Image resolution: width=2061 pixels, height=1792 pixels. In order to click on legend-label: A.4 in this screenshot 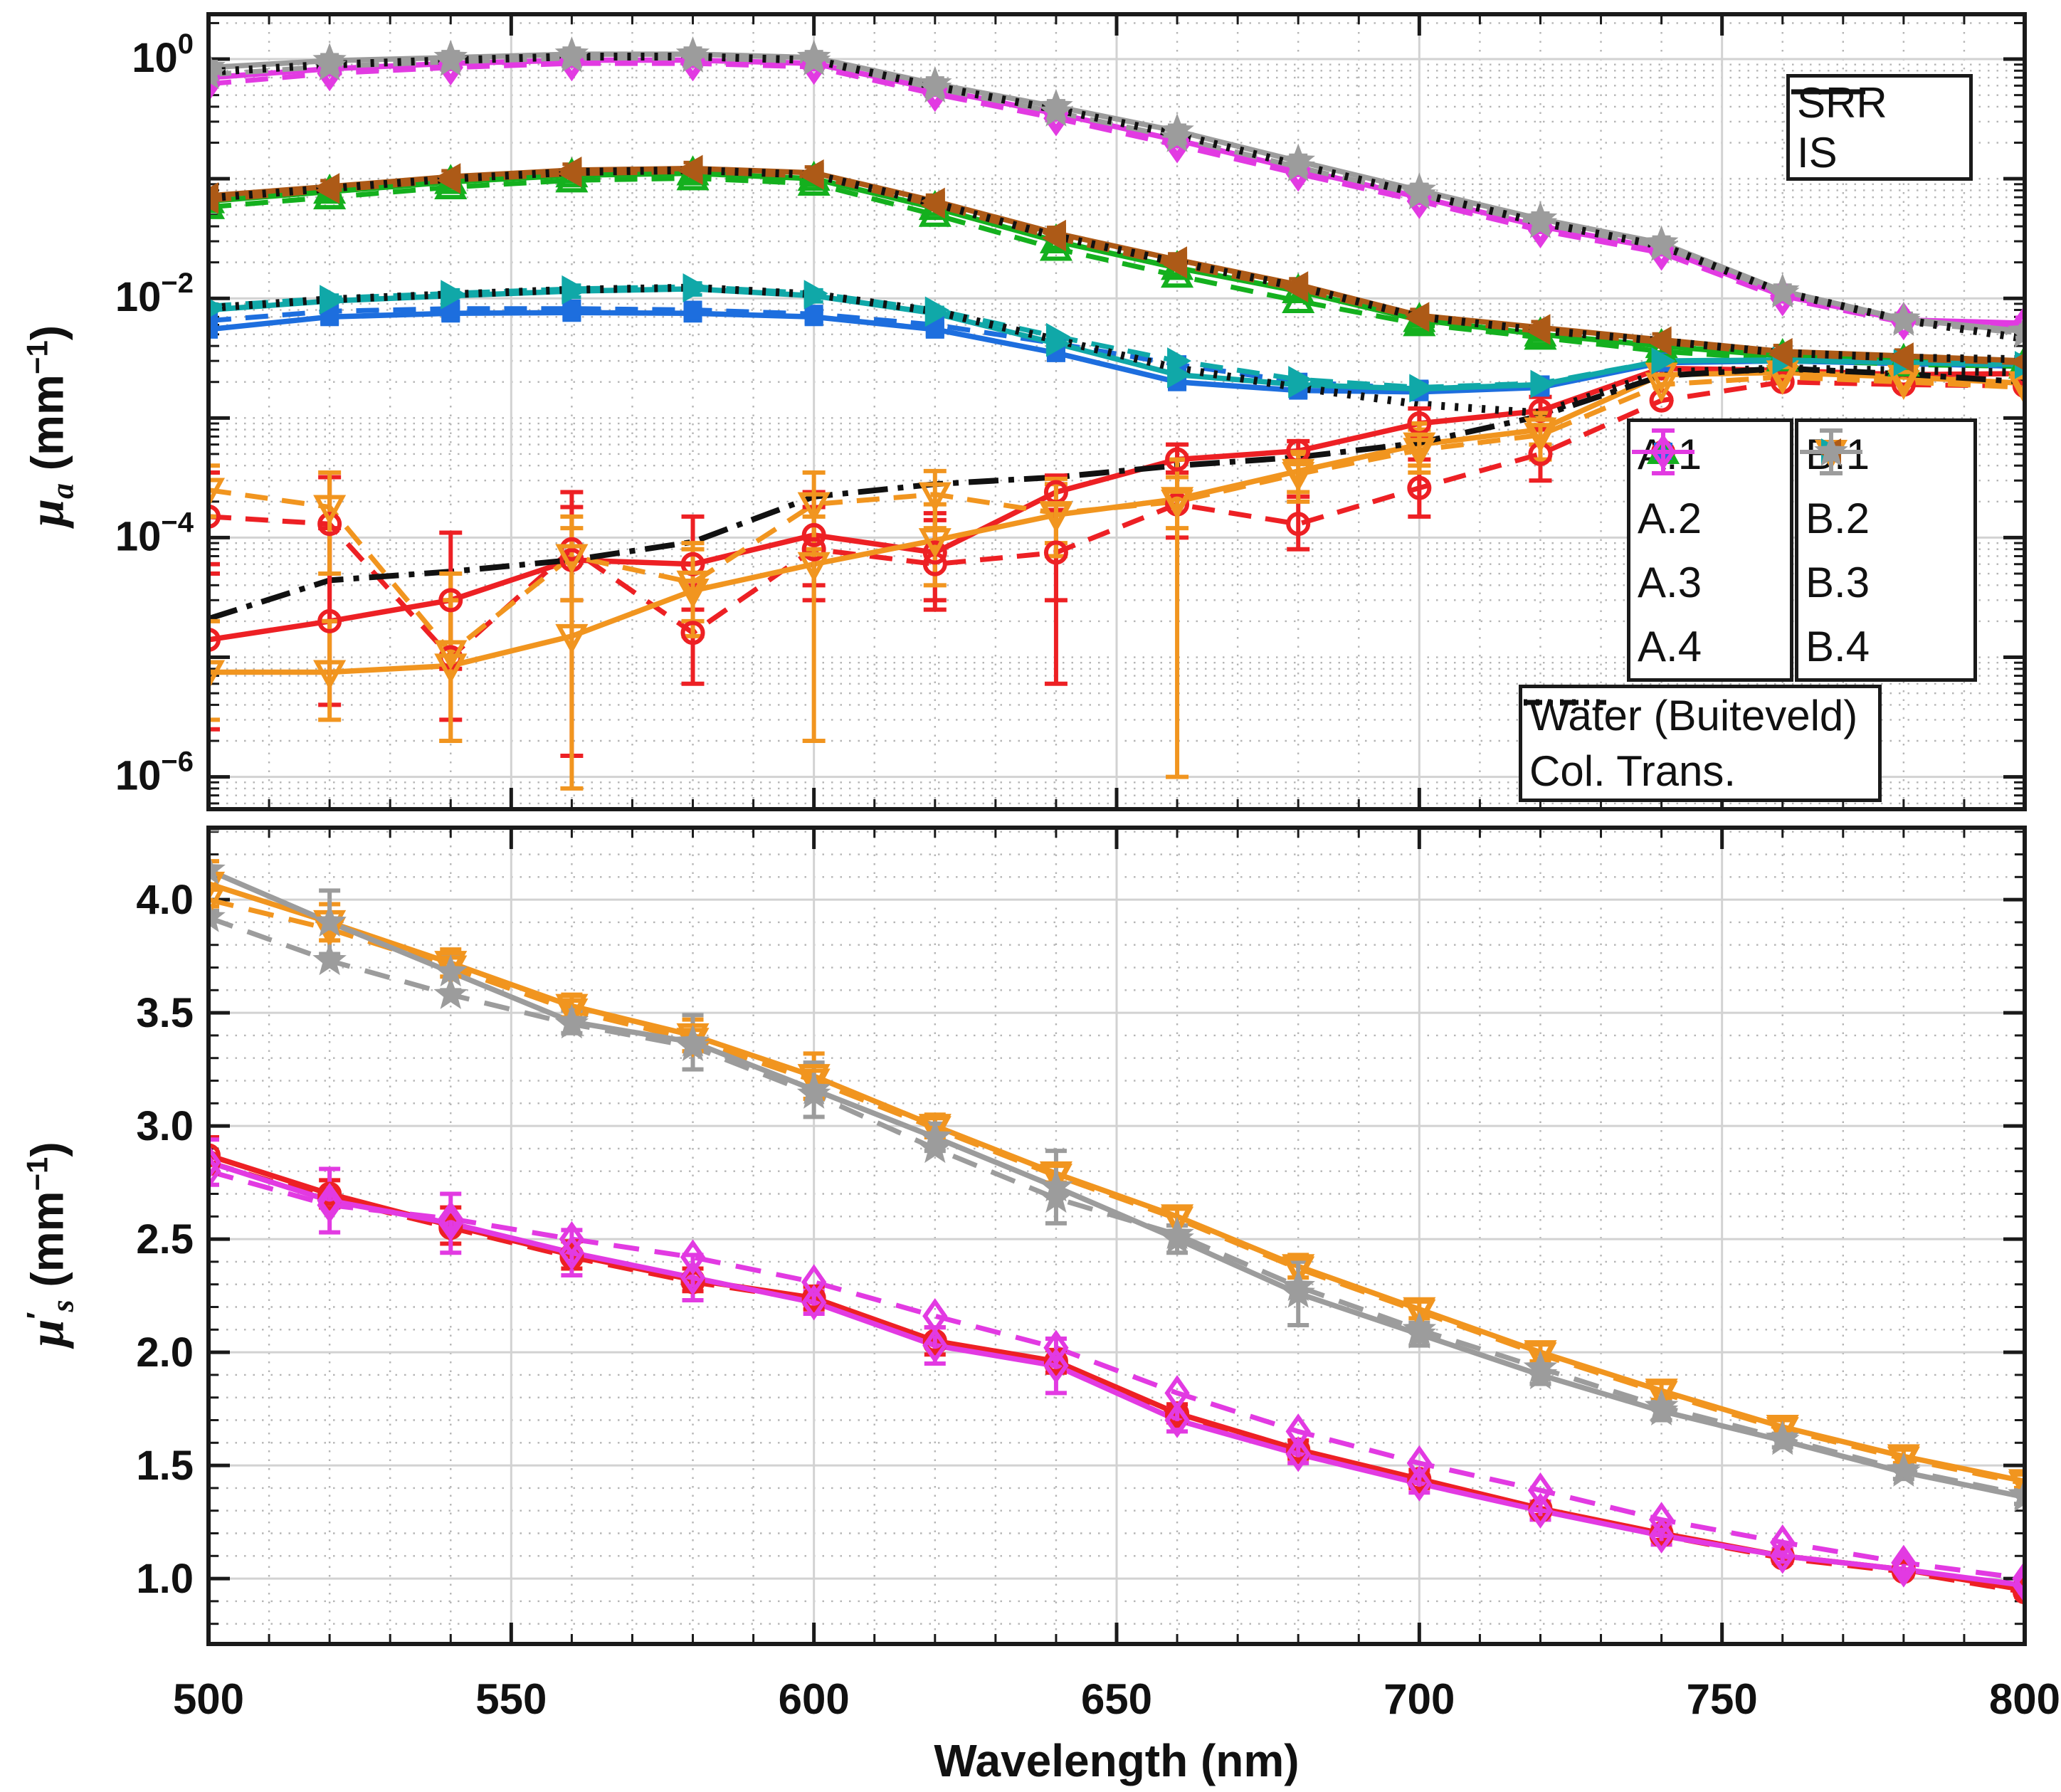, I will do `click(1670, 646)`.